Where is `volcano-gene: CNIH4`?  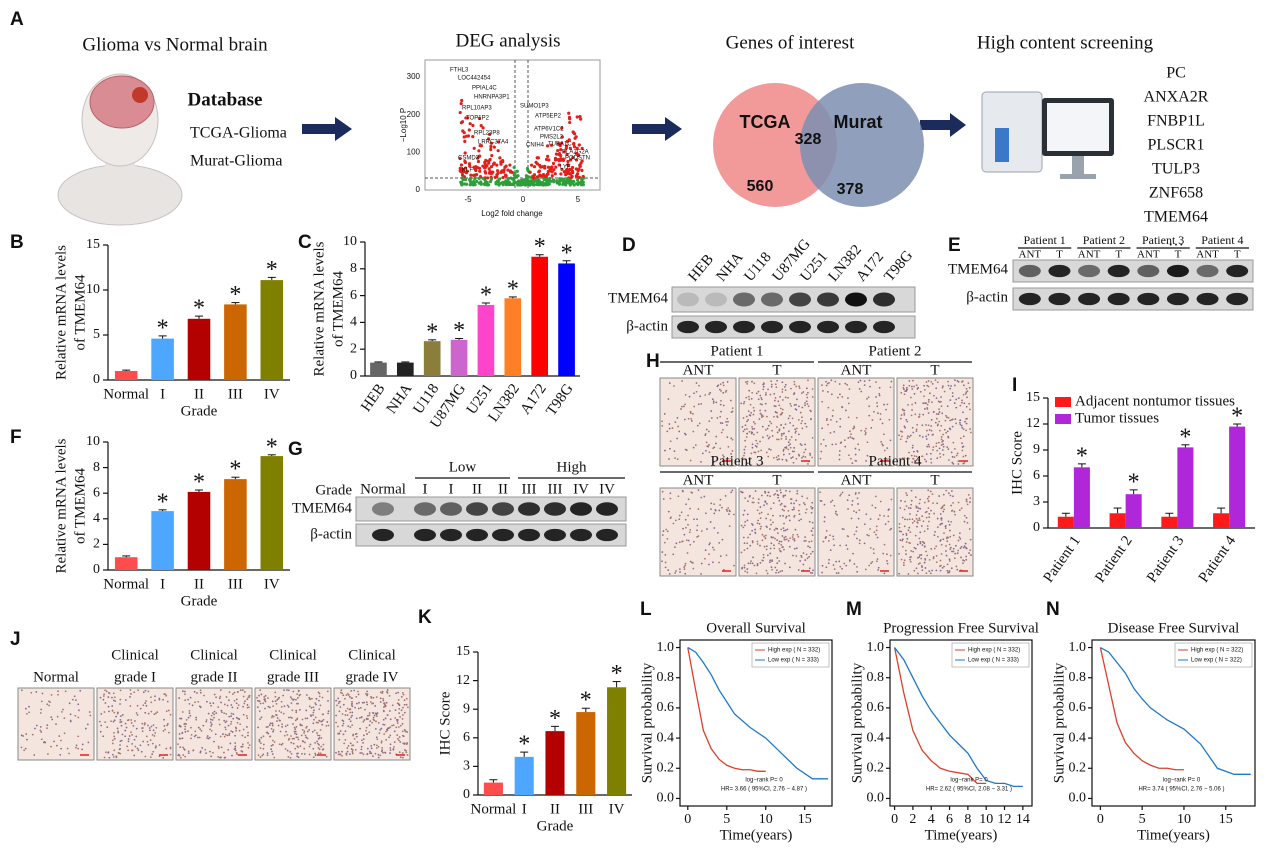 volcano-gene: CNIH4 is located at coordinates (535, 146).